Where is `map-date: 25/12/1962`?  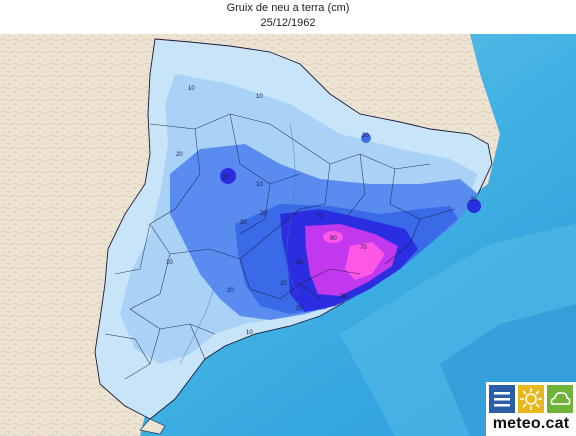 map-date: 25/12/1962 is located at coordinates (288, 23).